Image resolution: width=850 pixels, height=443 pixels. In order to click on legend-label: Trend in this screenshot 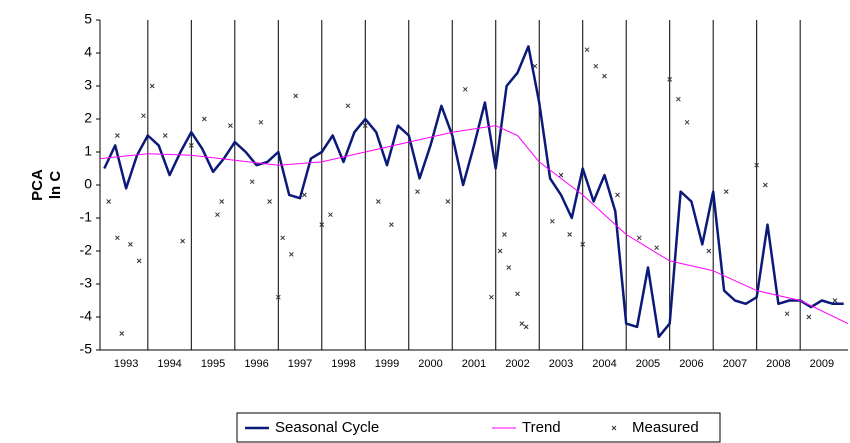, I will do `click(541, 427)`.